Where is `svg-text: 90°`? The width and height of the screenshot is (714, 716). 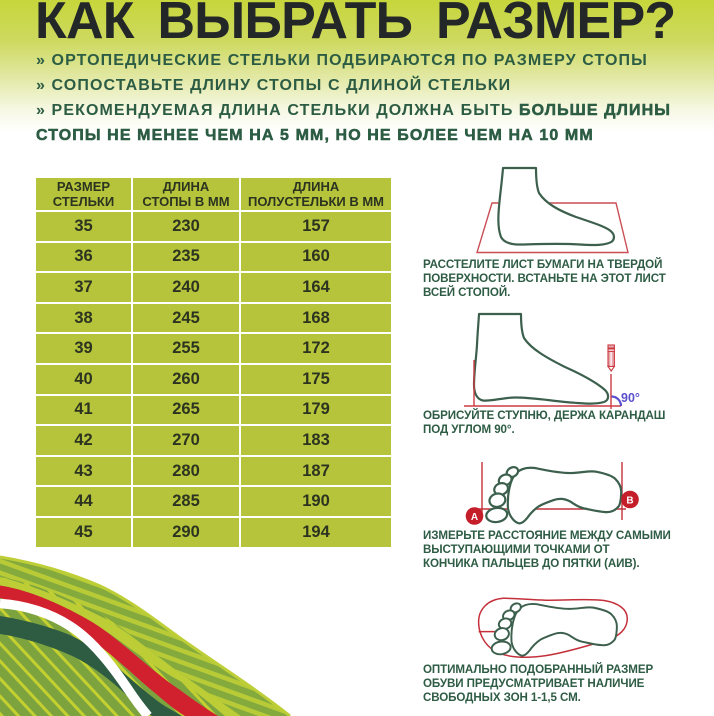
svg-text: 90° is located at coordinates (630, 398).